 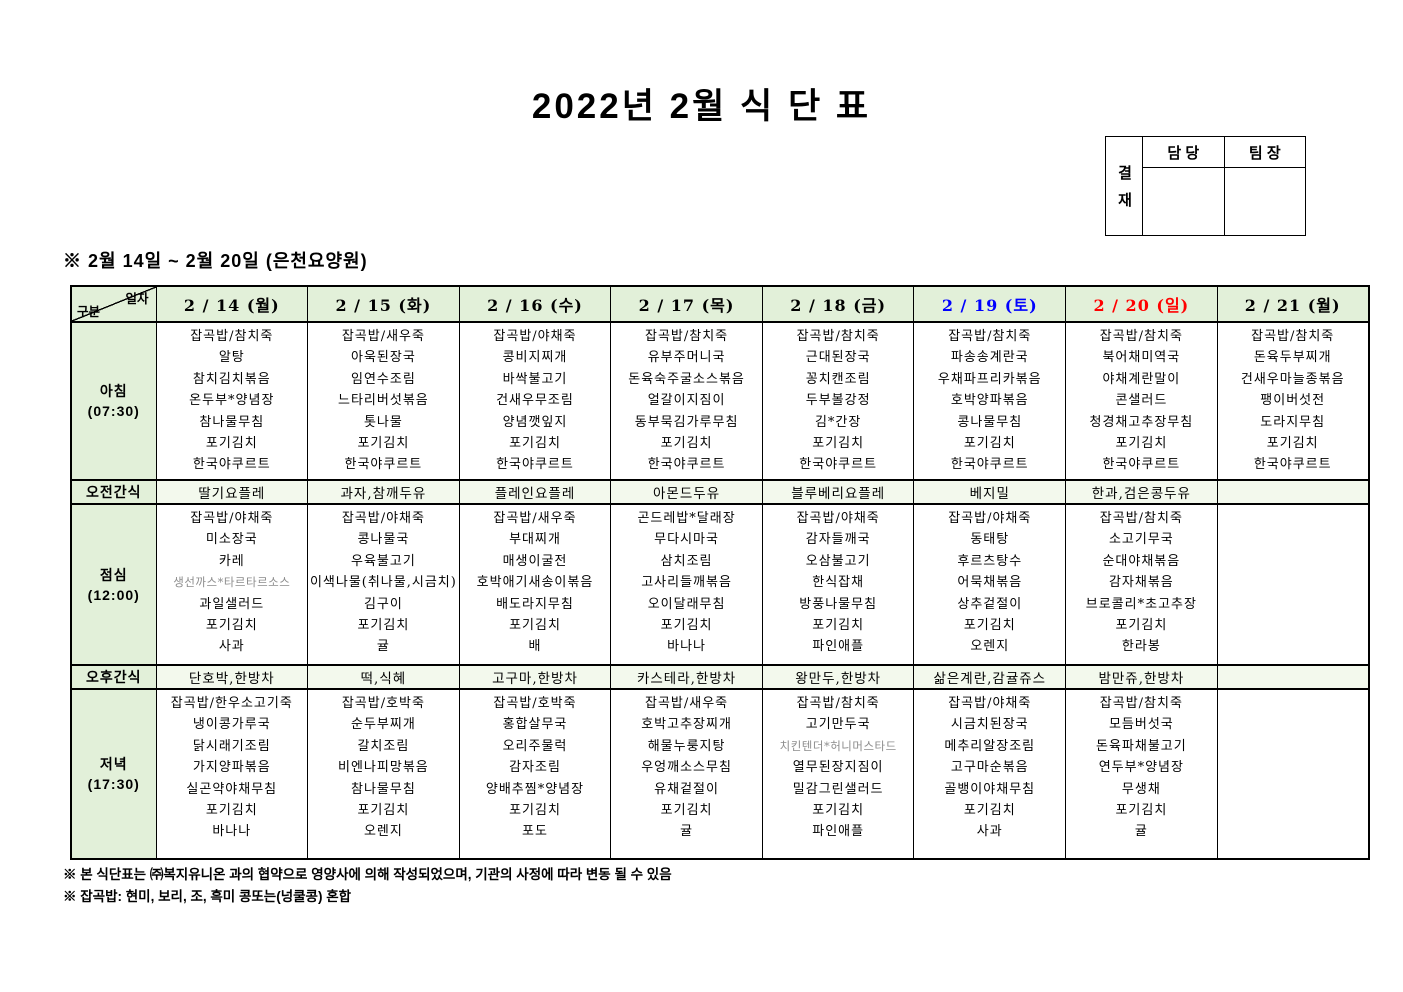 What do you see at coordinates (383, 401) in the screenshot?
I see `menu-item: 느타리버섯볶음` at bounding box center [383, 401].